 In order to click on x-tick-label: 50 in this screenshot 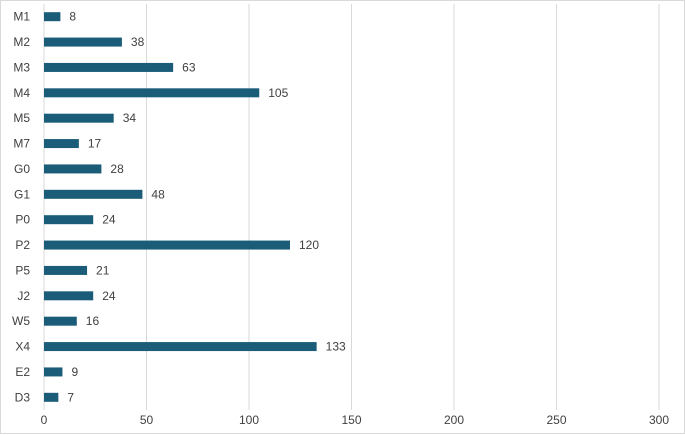, I will do `click(147, 420)`.